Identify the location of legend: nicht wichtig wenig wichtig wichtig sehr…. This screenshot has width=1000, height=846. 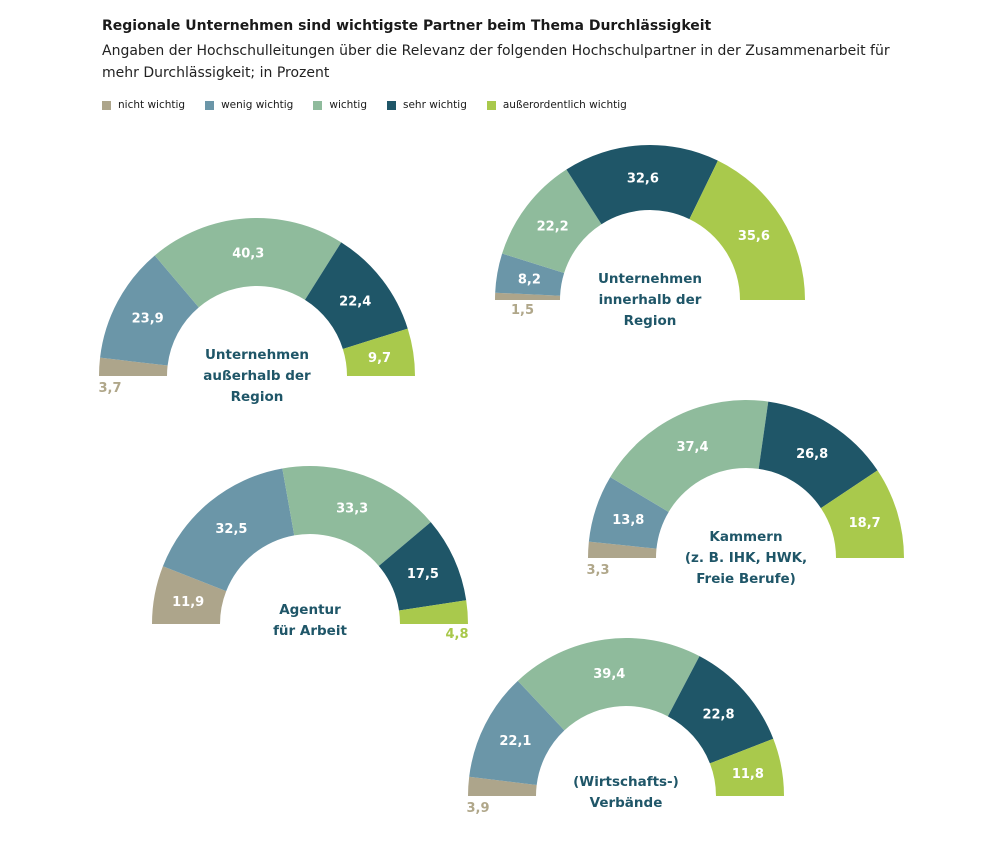
(374, 105).